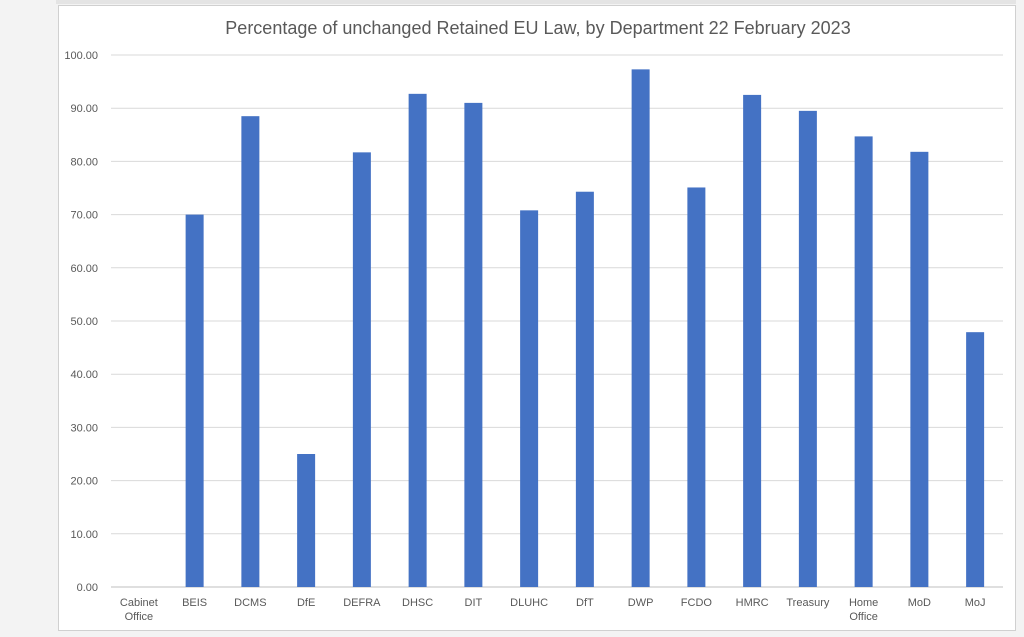 The height and width of the screenshot is (637, 1024). Describe the element at coordinates (641, 603) in the screenshot. I see `x-tick-label: DWP` at that location.